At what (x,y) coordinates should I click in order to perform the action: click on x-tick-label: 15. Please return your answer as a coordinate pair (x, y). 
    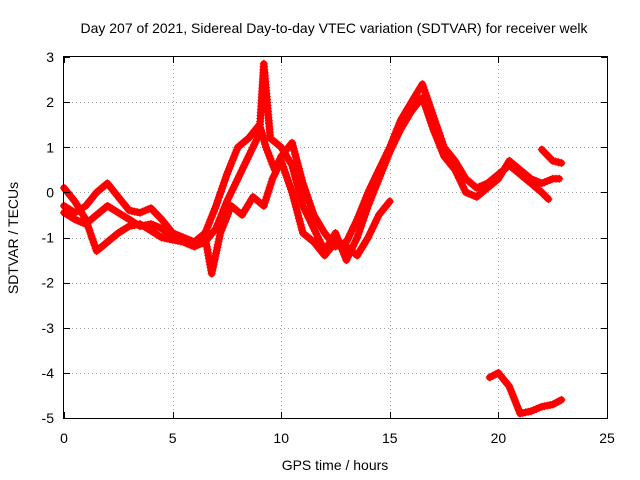
    Looking at the image, I should click on (390, 438).